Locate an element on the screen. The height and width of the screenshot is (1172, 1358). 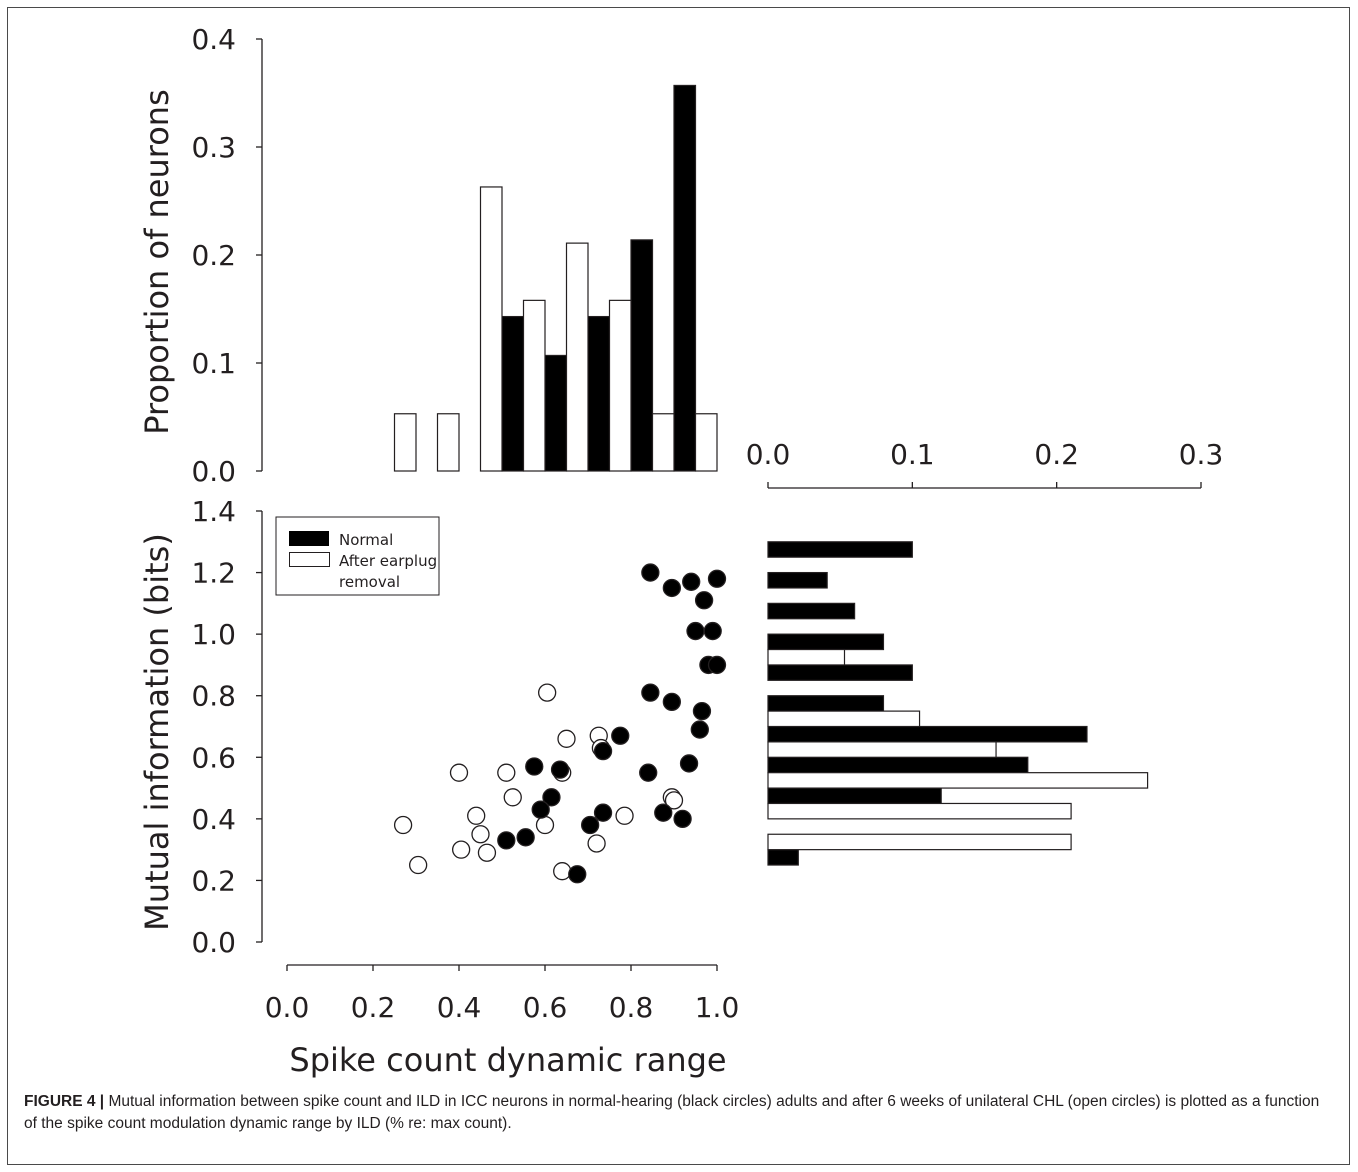
main-y-tick-label: 1.4 is located at coordinates (213, 511).